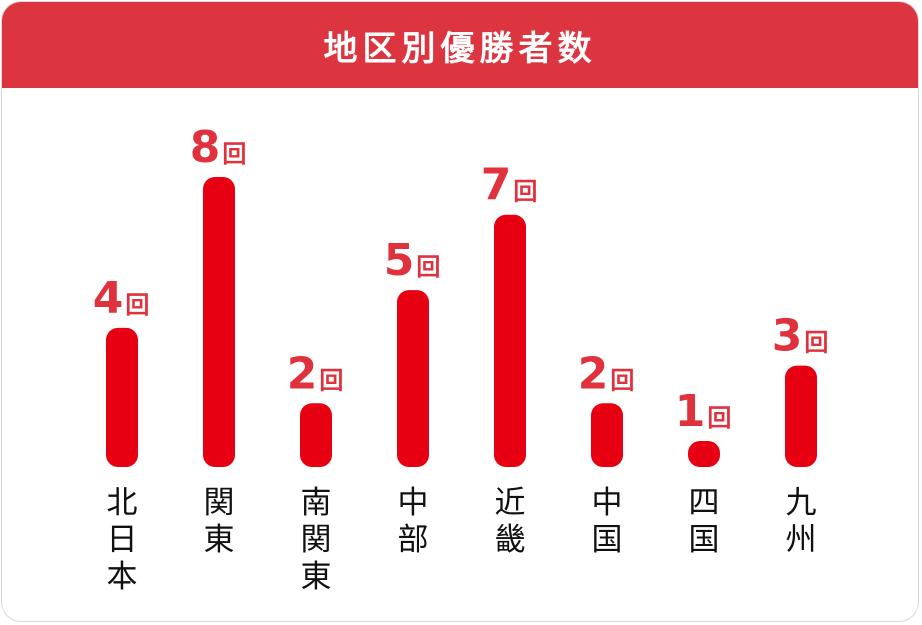 This screenshot has width=922, height=625. What do you see at coordinates (703, 411) in the screenshot?
I see `data-label-四国: 1回` at bounding box center [703, 411].